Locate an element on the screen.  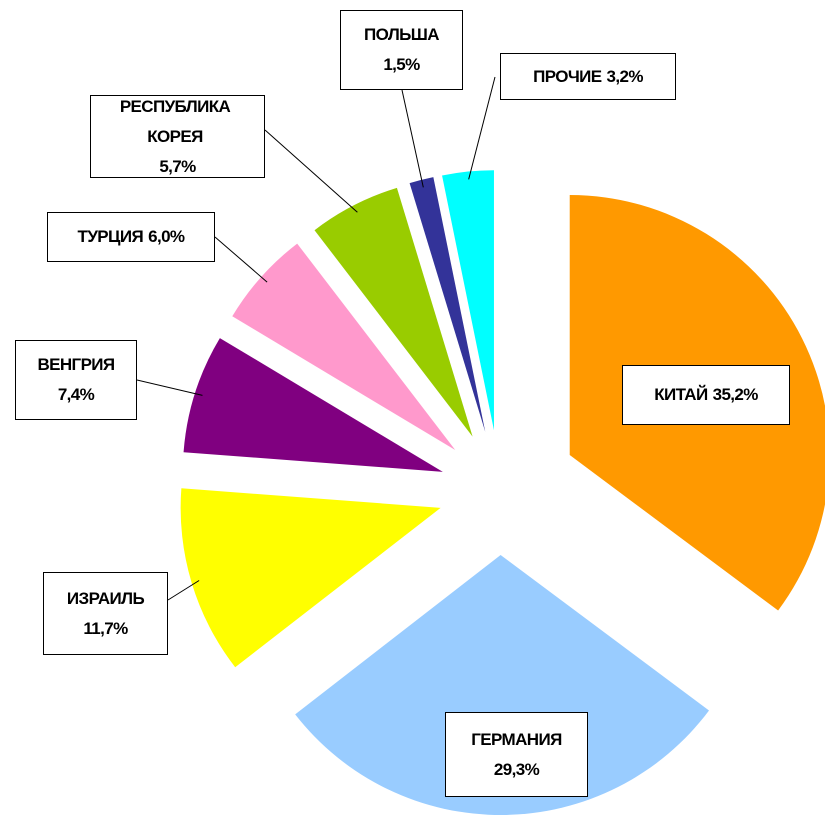
label-text: ПРОЧИЕ is located at coordinates (567, 76).